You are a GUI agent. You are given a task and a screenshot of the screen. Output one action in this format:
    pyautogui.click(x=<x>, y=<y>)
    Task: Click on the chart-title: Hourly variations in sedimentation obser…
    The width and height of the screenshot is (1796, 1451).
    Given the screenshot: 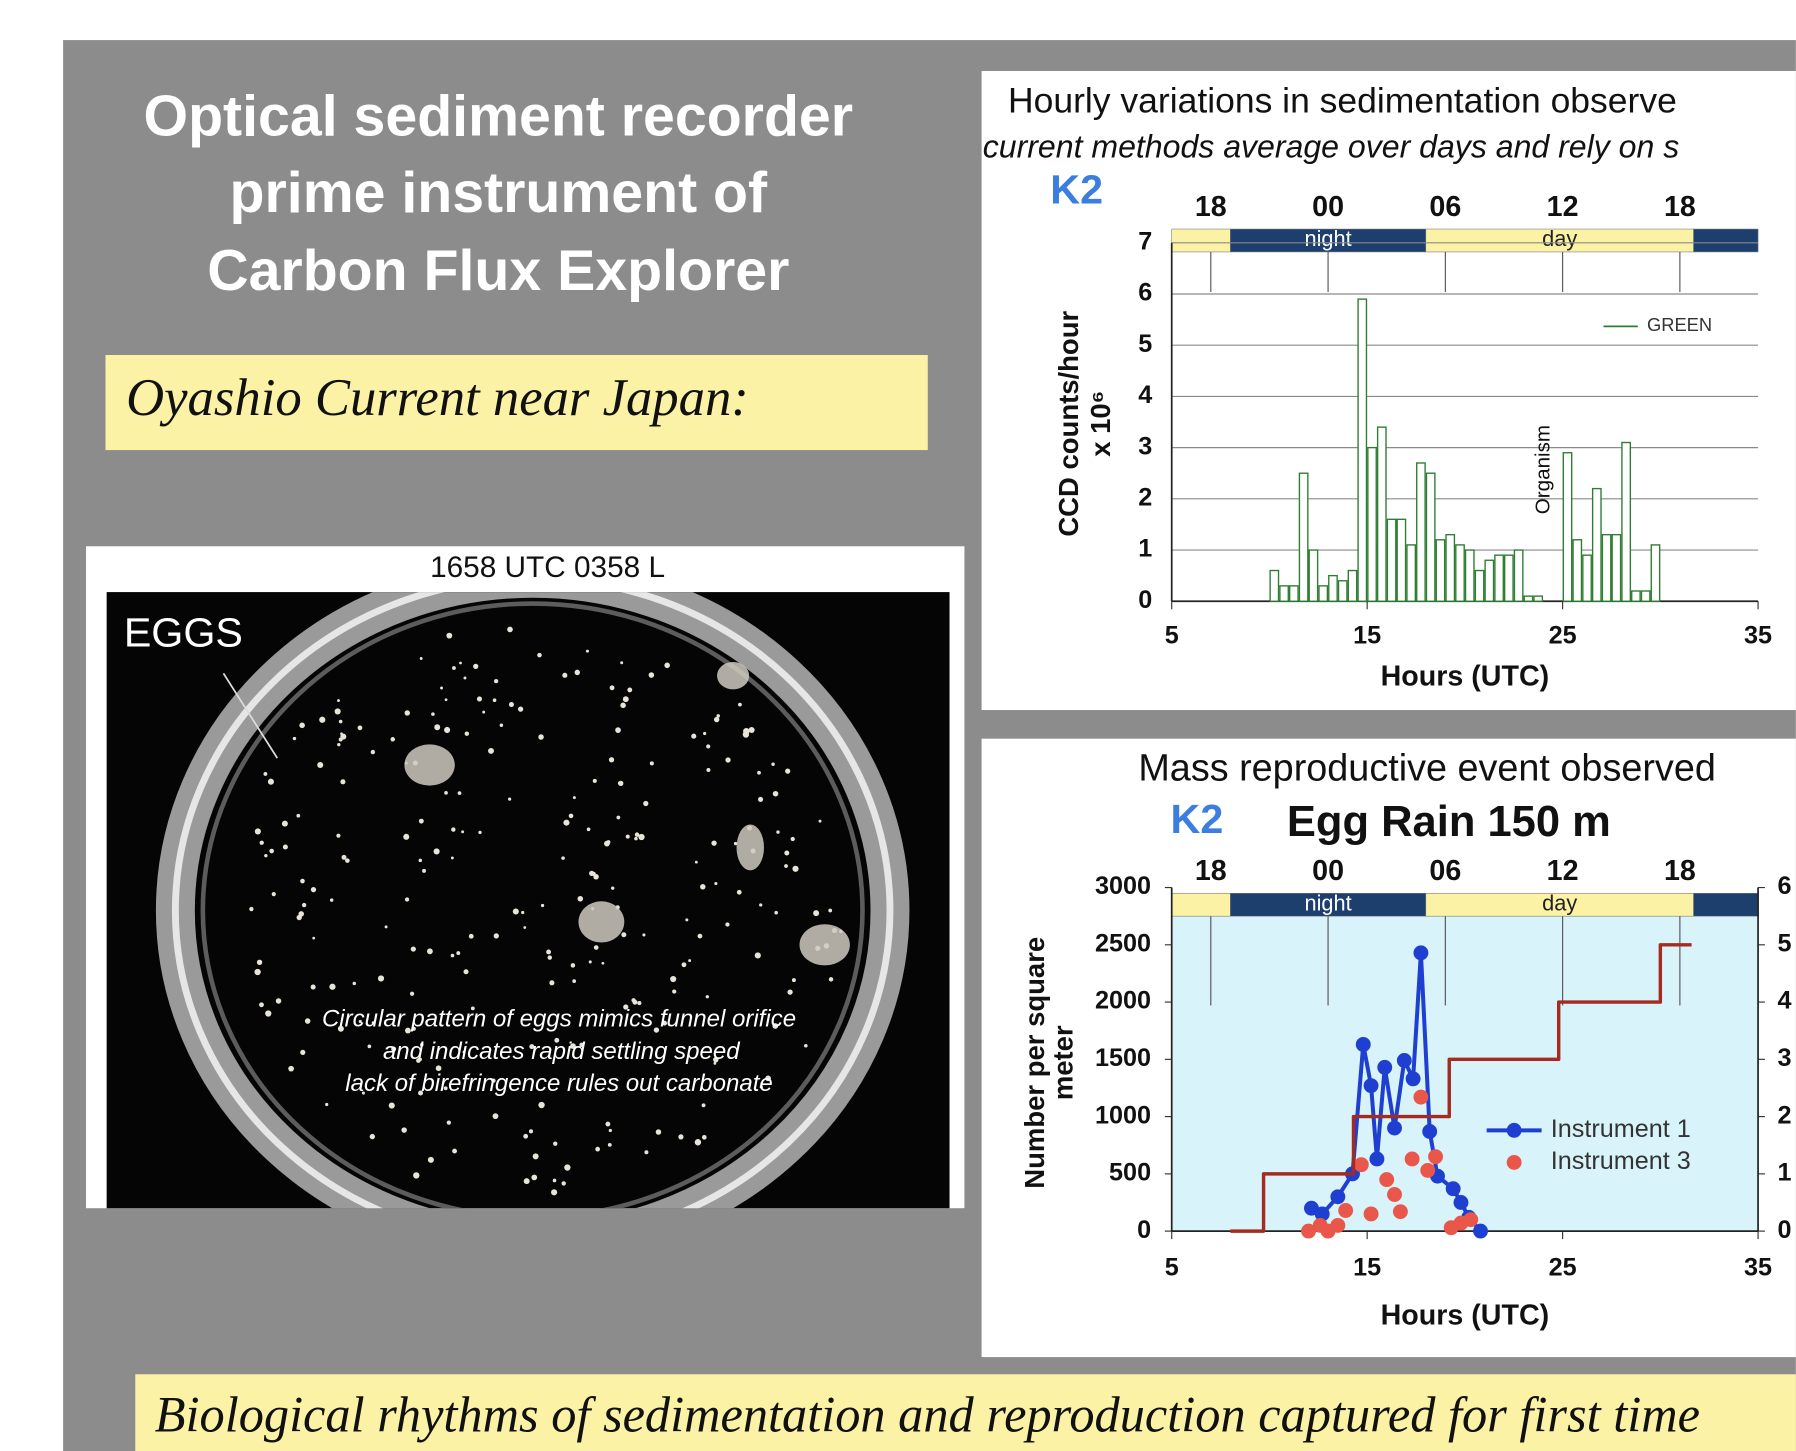 What is the action you would take?
    pyautogui.click(x=1342, y=100)
    